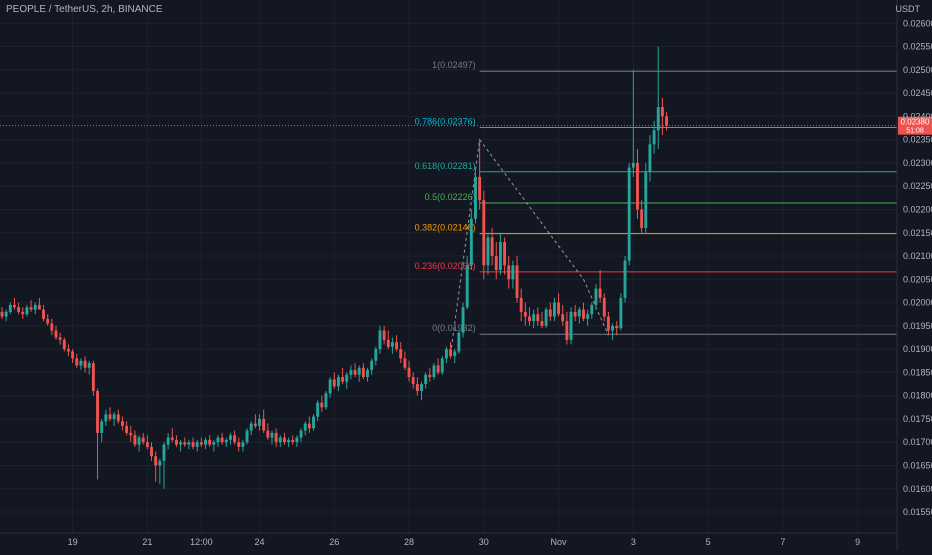 Image resolution: width=932 pixels, height=555 pixels. What do you see at coordinates (84, 9) in the screenshot?
I see `symbol-title: PEOPLE / TetherUS, 2h, BINANCE` at bounding box center [84, 9].